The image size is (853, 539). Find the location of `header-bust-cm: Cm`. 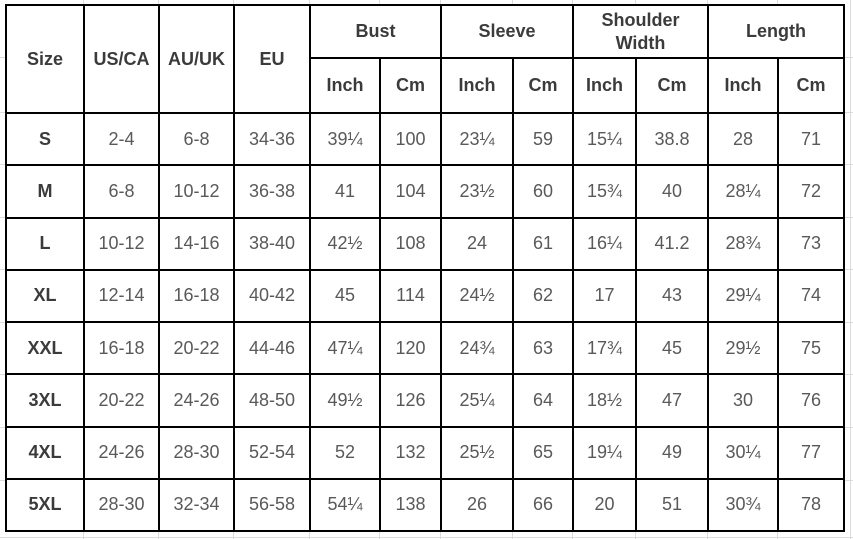

header-bust-cm: Cm is located at coordinates (410, 85).